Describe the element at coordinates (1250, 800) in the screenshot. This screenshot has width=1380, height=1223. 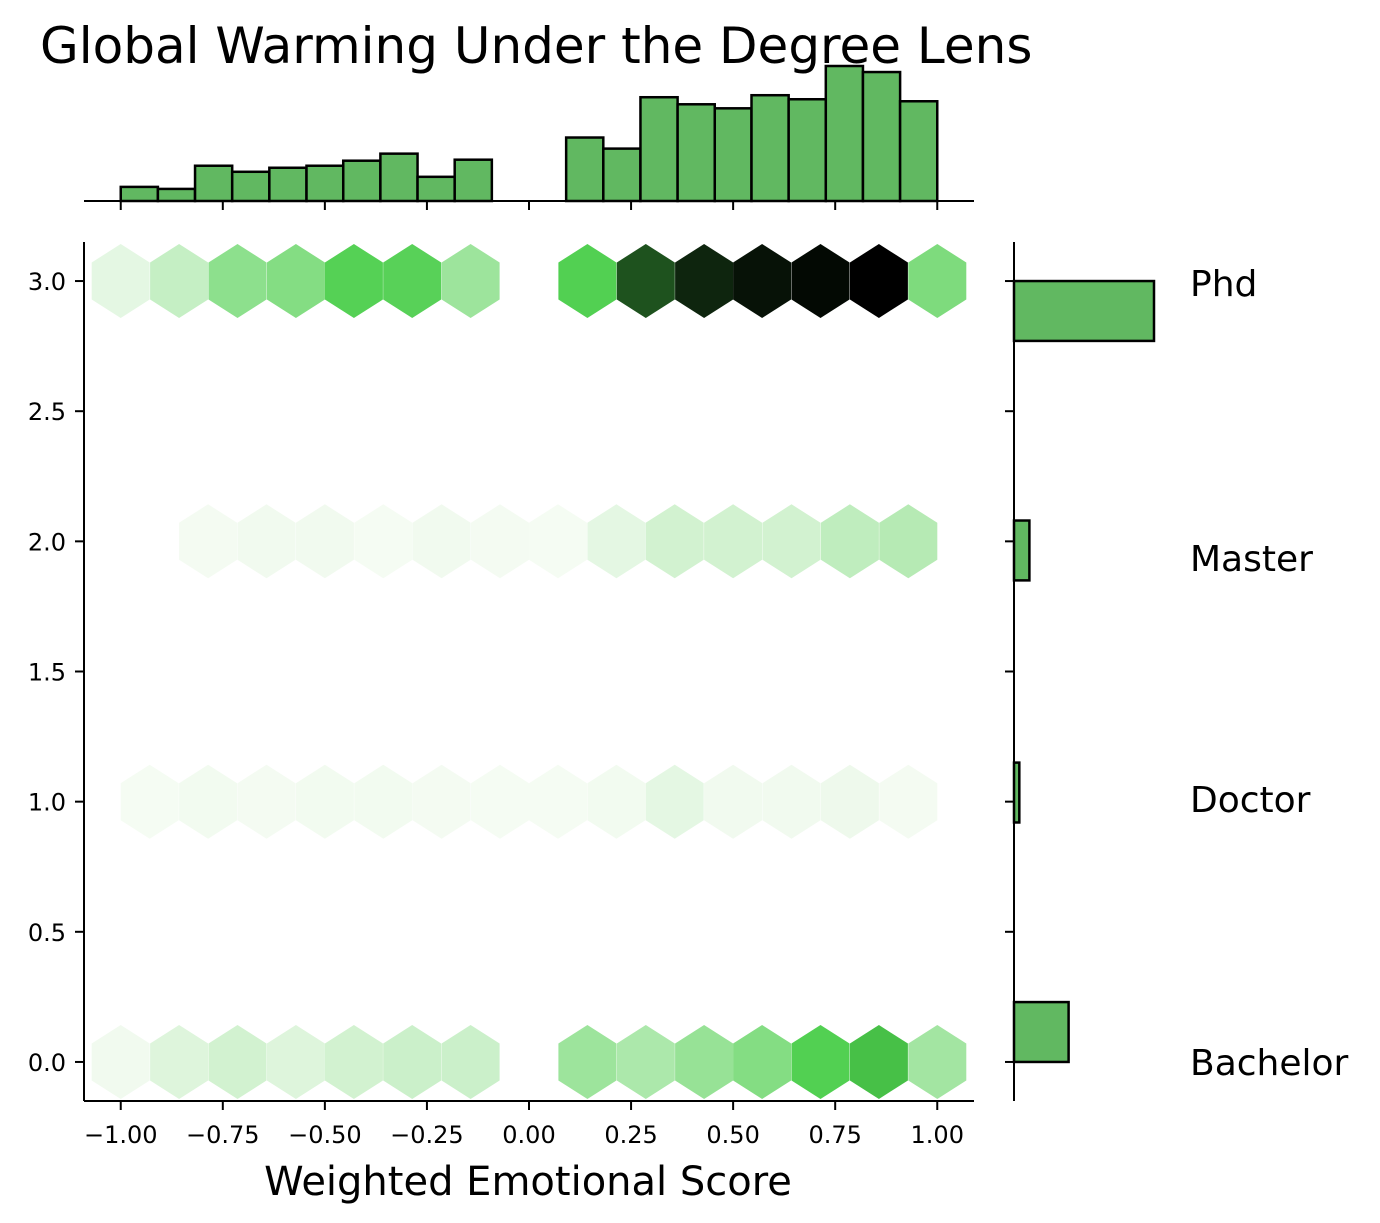
I see `category-label: Doctor` at that location.